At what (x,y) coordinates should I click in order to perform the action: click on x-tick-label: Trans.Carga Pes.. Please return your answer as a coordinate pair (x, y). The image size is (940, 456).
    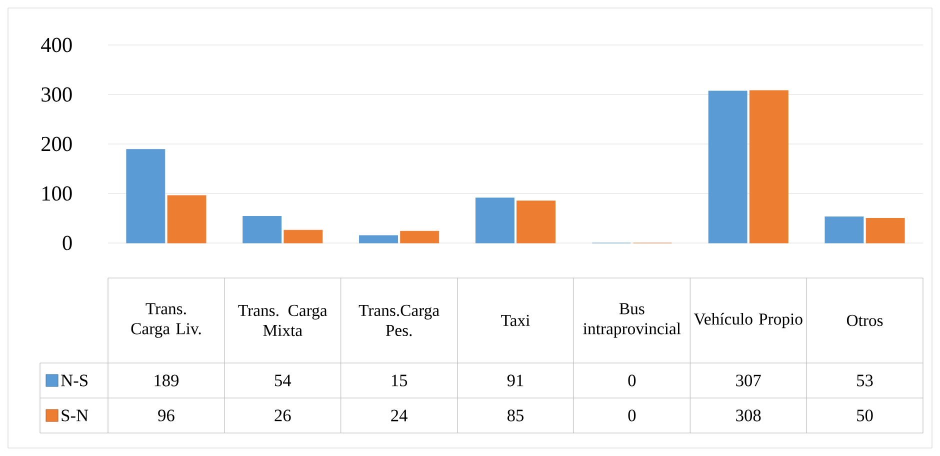
    Looking at the image, I should click on (399, 320).